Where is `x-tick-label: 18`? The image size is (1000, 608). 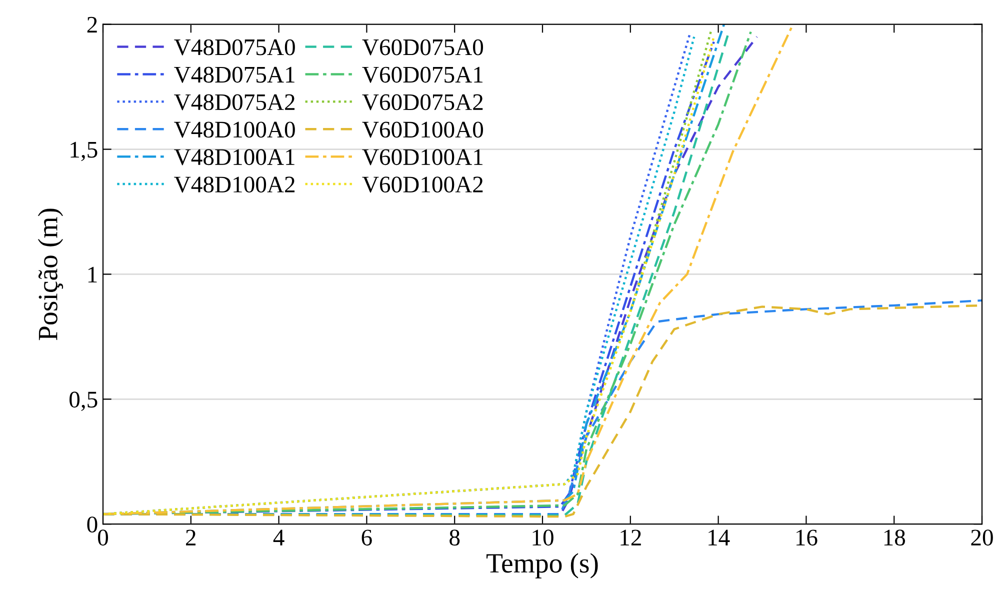 x-tick-label: 18 is located at coordinates (895, 538).